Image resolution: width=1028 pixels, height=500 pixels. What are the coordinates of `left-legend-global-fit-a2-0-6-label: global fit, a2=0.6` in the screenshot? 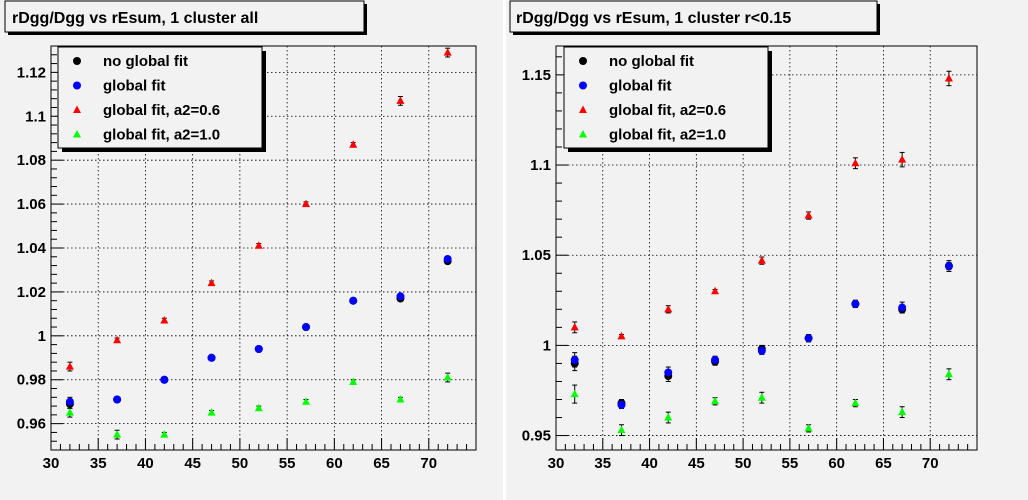 It's located at (161, 110).